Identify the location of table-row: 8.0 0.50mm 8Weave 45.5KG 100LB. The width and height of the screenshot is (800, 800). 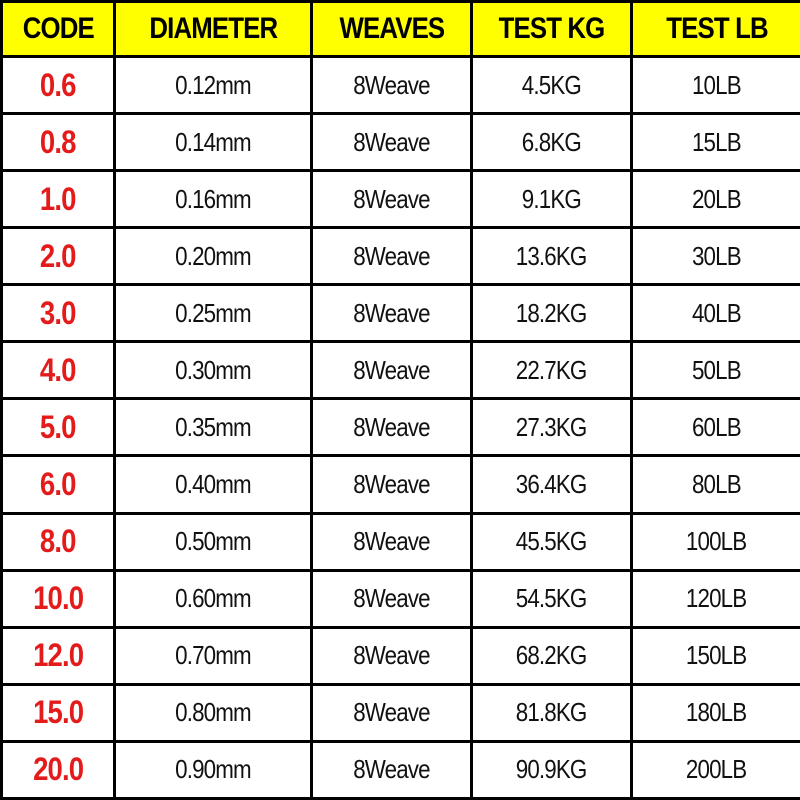
(400, 541).